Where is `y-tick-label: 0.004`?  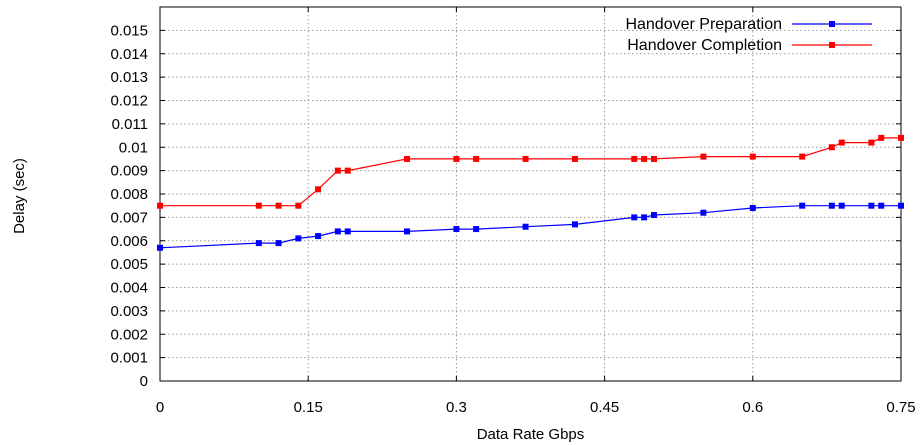
y-tick-label: 0.004 is located at coordinates (129, 288).